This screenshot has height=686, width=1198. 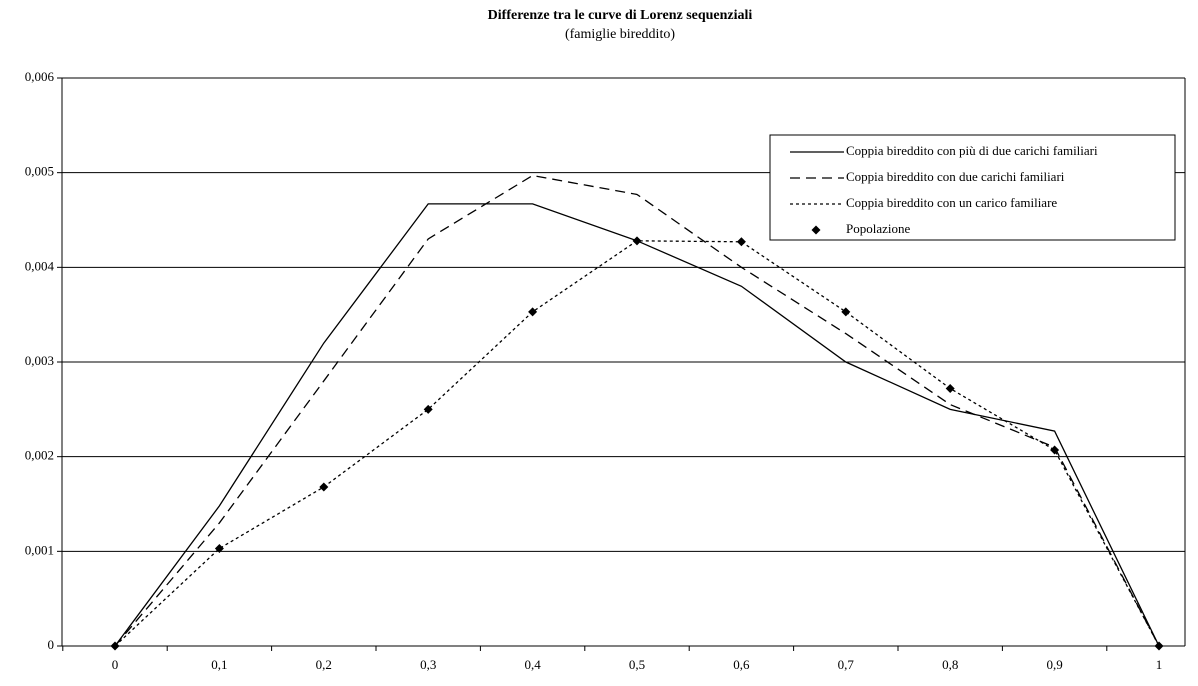 What do you see at coordinates (620, 34) in the screenshot?
I see `chart-subtitle: (famiglie bireddito)` at bounding box center [620, 34].